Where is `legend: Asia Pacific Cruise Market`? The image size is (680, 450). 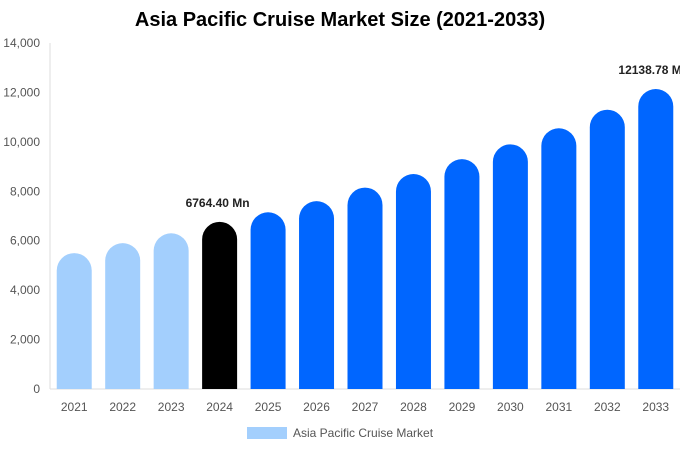
legend: Asia Pacific Cruise Market is located at coordinates (340, 433).